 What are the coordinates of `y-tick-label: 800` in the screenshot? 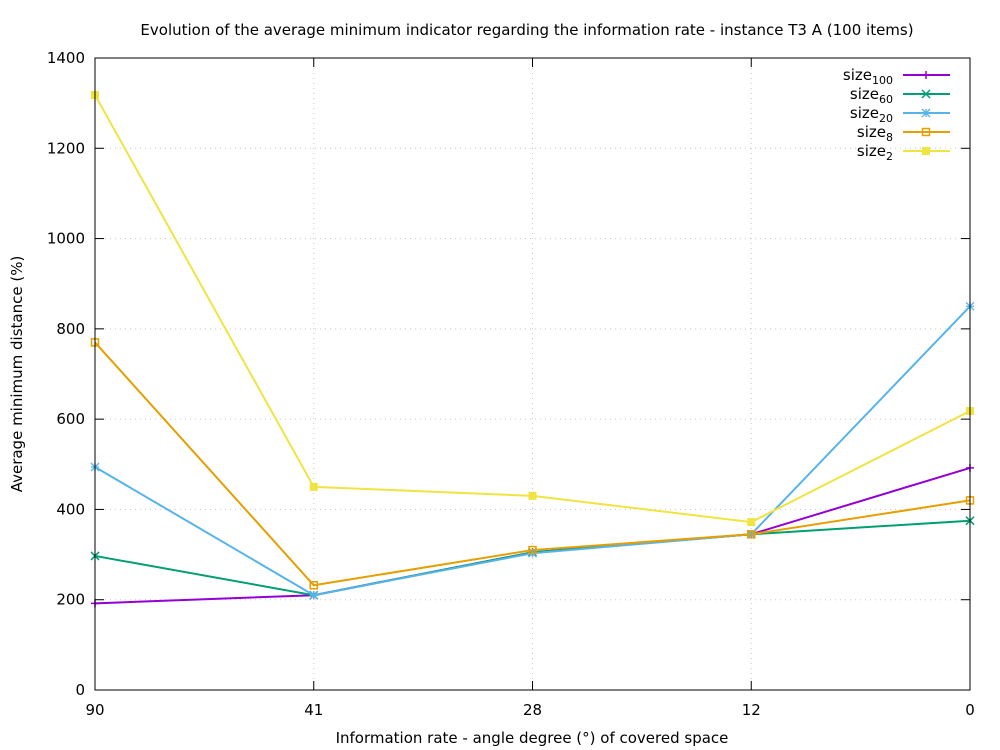 It's located at (70, 329).